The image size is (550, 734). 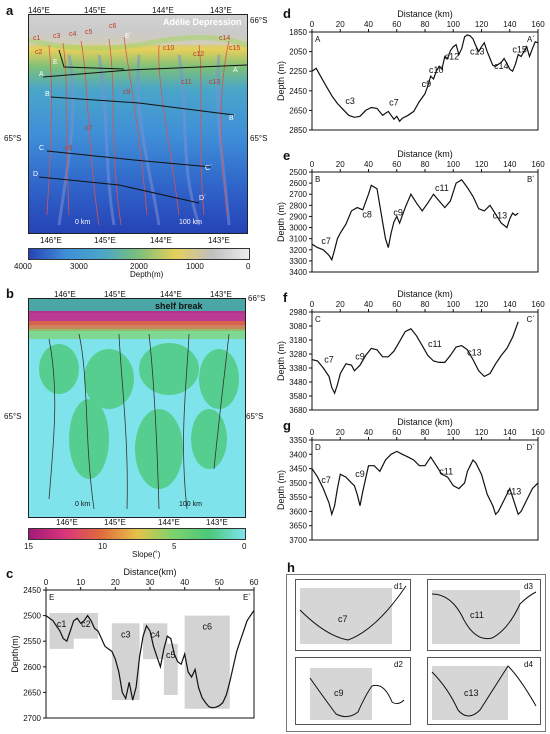 I want to click on y-tick-label: 2800, so click(x=298, y=205).